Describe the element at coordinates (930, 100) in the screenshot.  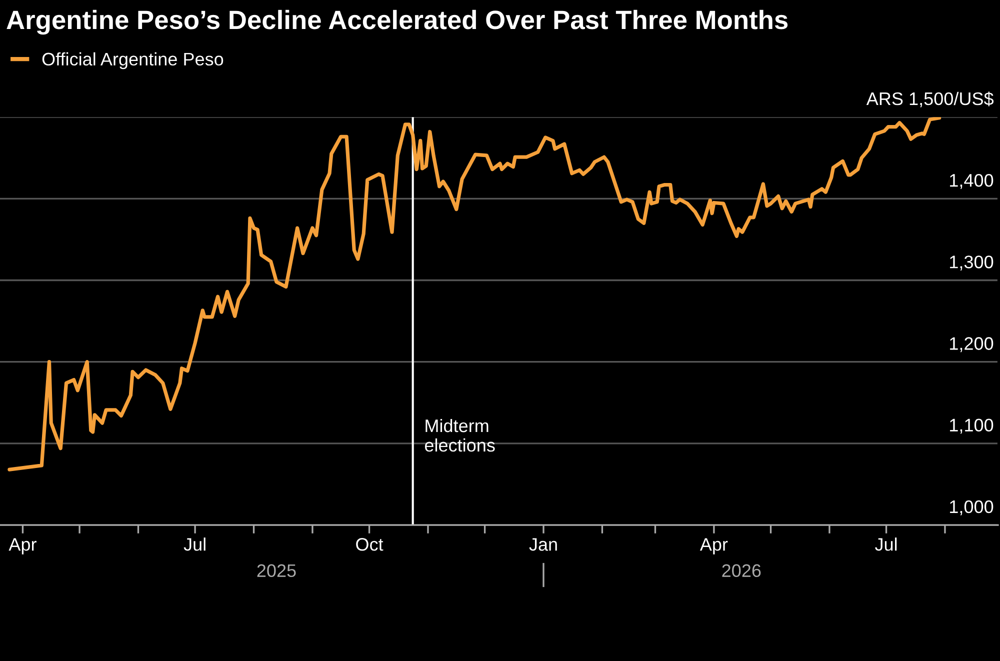
I see `y-tick-label: ARS 1,500/US$` at that location.